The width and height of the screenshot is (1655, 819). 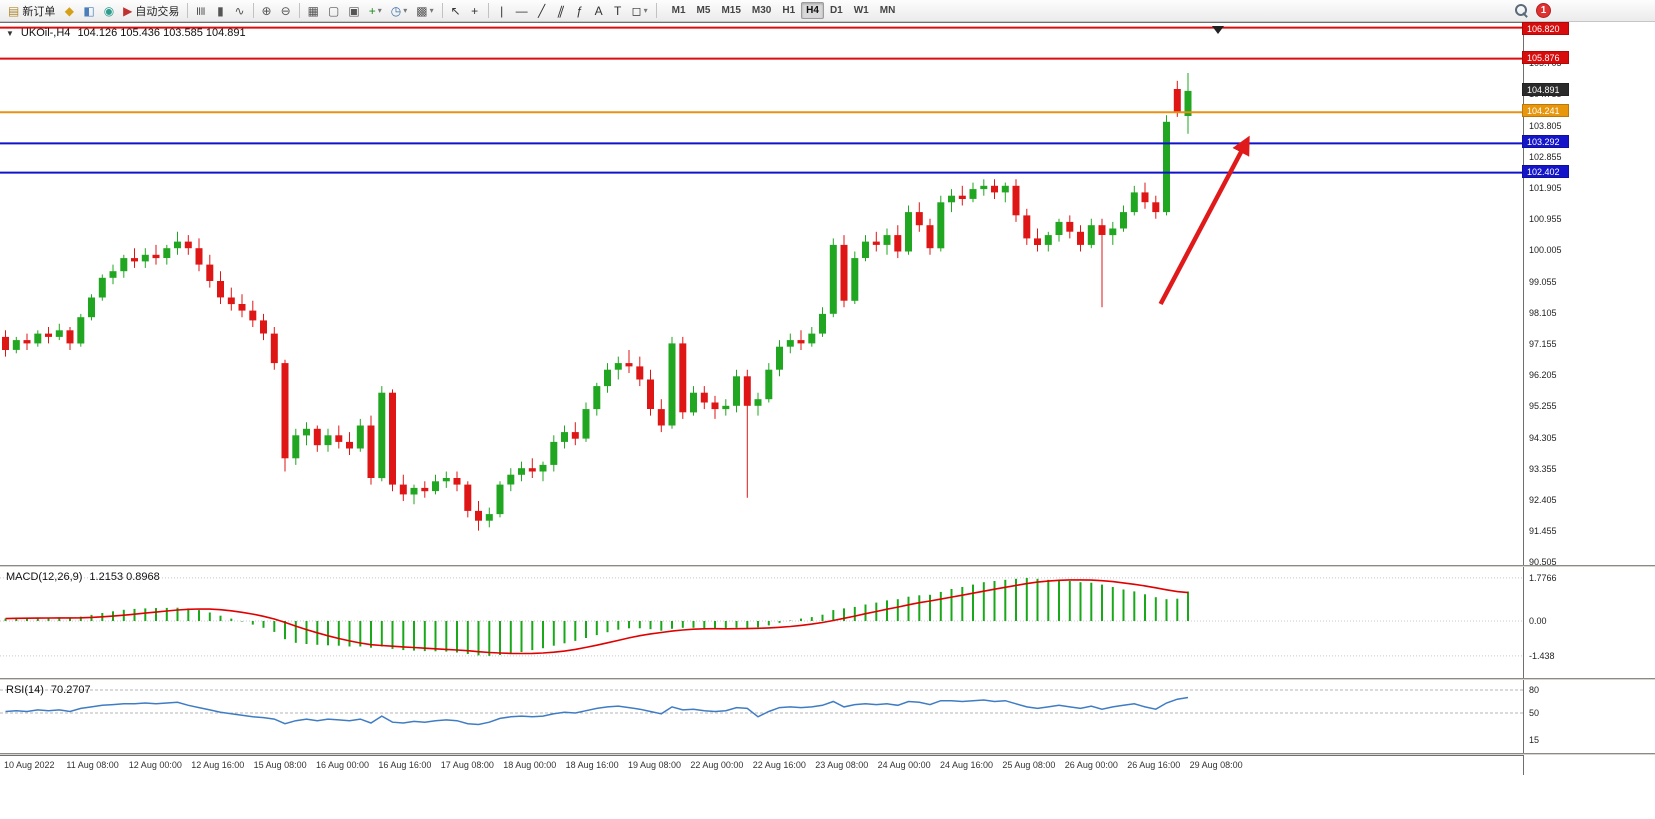 I want to click on auto-arrange-button: ▢, so click(x=333, y=11).